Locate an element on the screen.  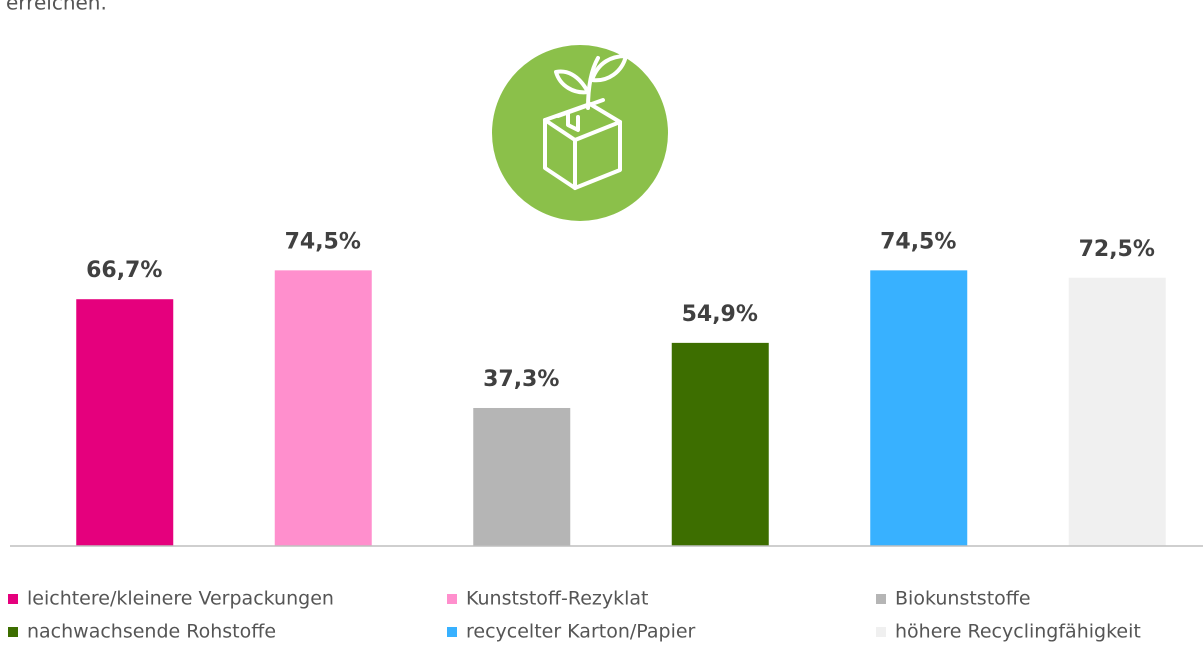
value-label: 72,5% is located at coordinates (1117, 249).